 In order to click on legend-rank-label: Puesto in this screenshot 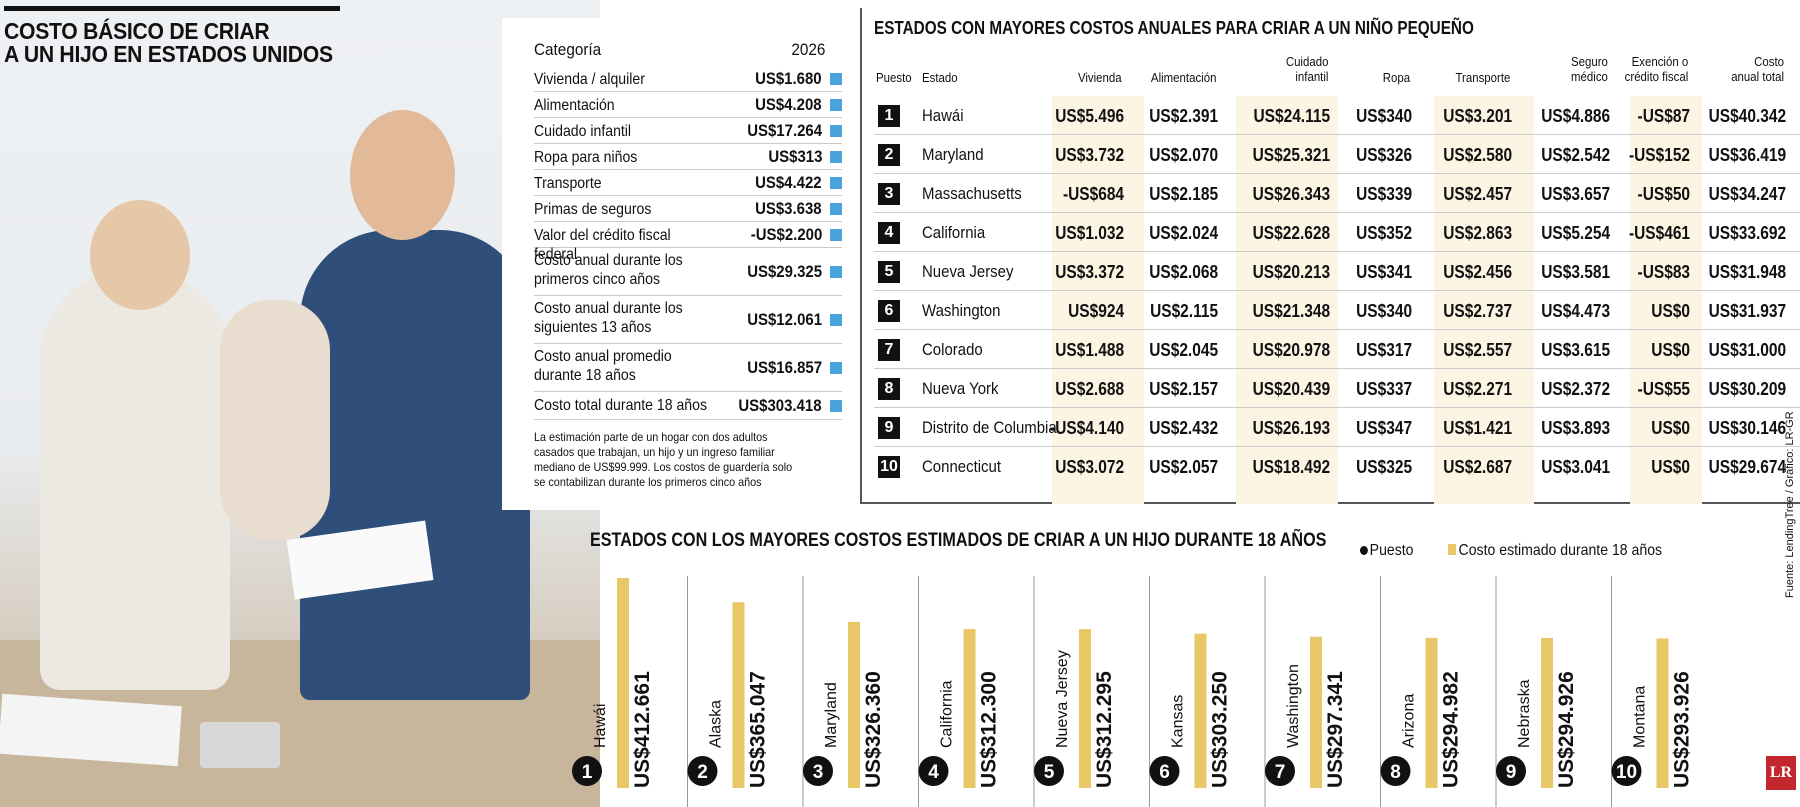, I will do `click(1391, 550)`.